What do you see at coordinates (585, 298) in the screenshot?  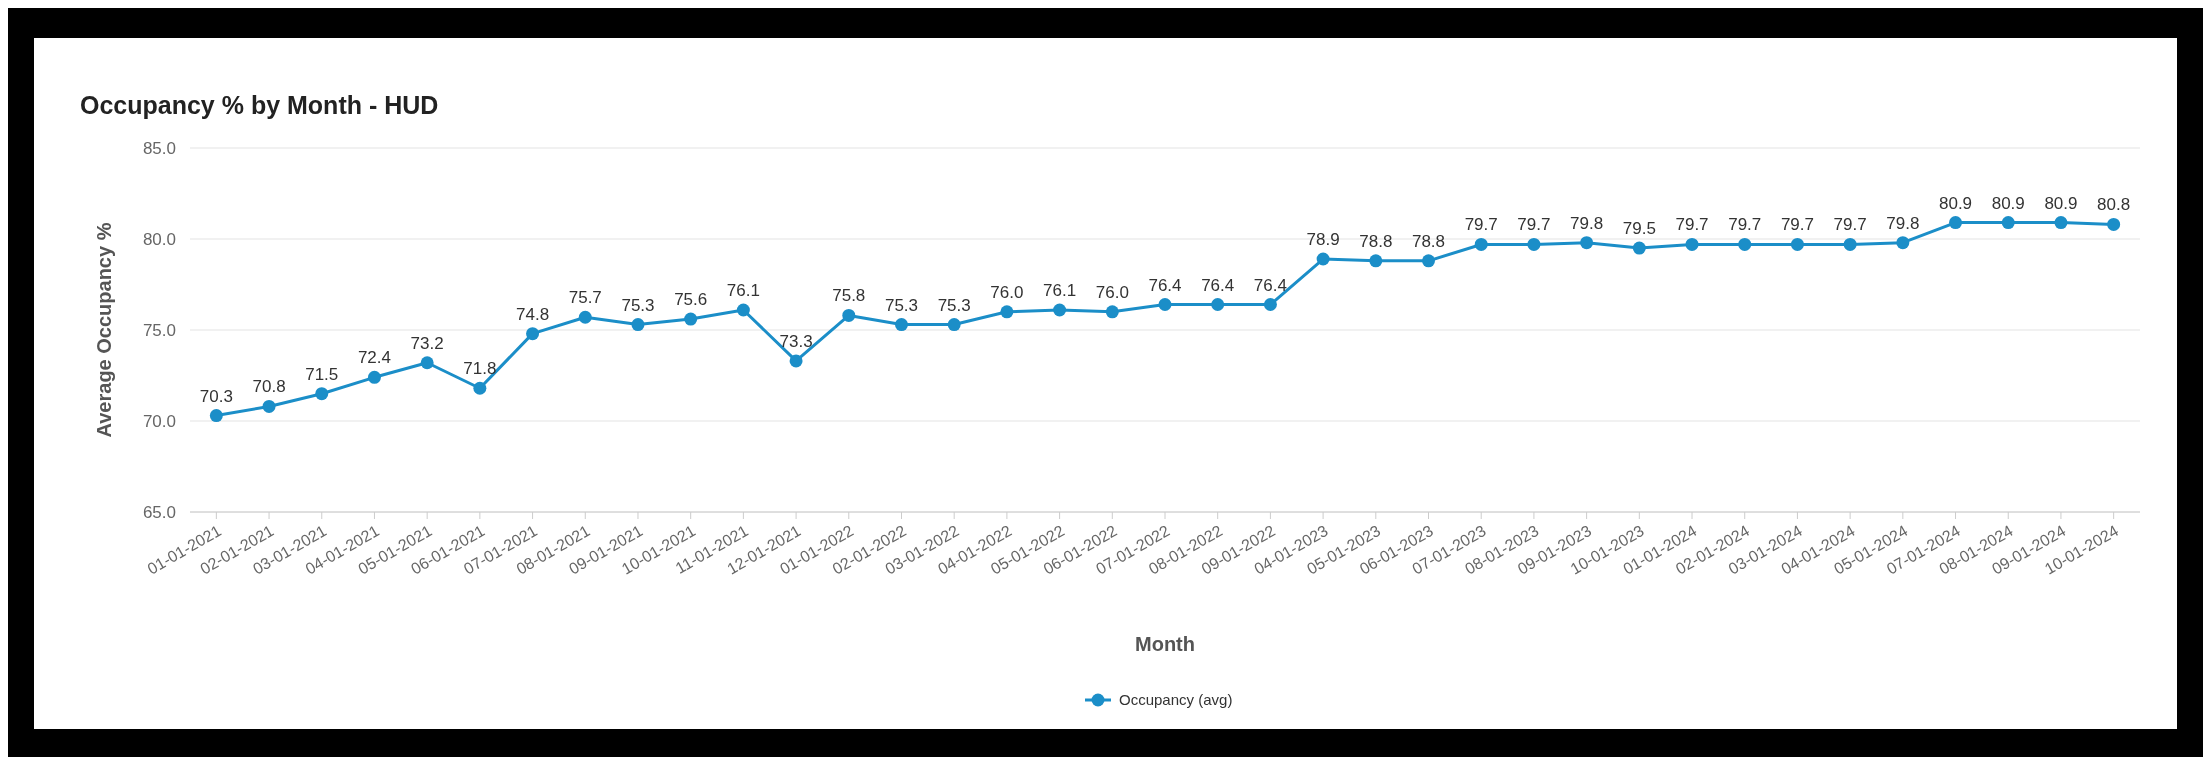 I see `data-label: 75.7` at bounding box center [585, 298].